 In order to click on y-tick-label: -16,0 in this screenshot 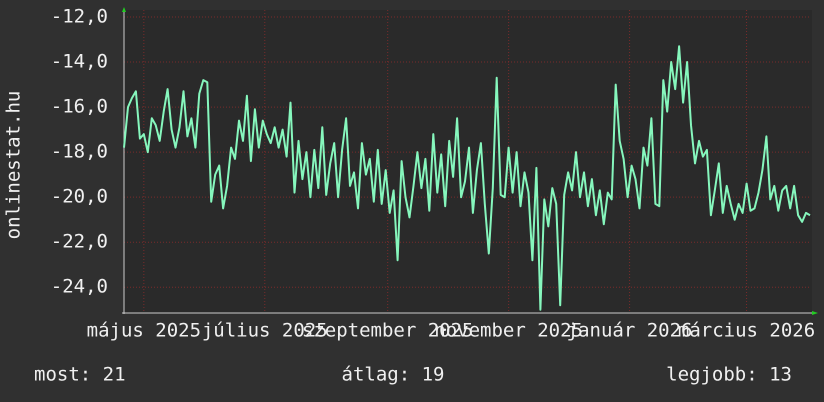, I will do `click(79, 107)`.